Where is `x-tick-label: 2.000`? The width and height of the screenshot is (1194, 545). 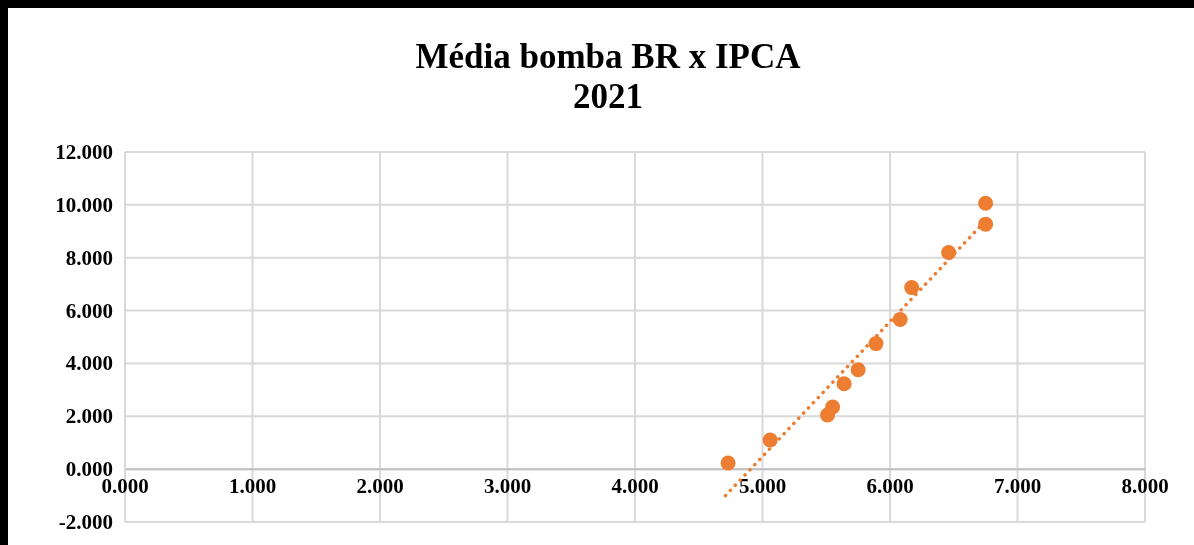
x-tick-label: 2.000 is located at coordinates (380, 486).